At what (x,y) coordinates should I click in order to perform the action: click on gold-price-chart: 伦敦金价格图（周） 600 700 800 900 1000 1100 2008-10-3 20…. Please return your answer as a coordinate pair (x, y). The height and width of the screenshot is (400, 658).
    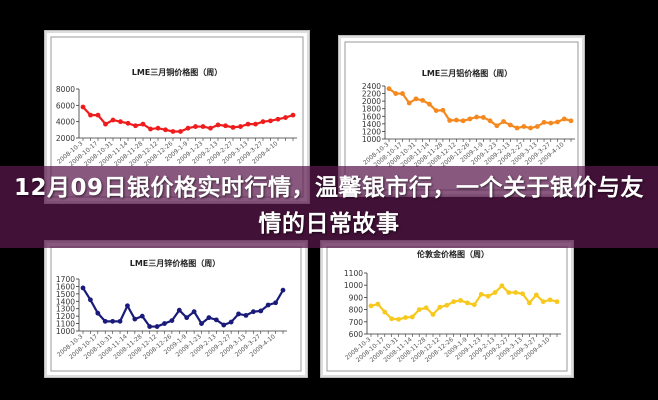
    Looking at the image, I should click on (447, 309).